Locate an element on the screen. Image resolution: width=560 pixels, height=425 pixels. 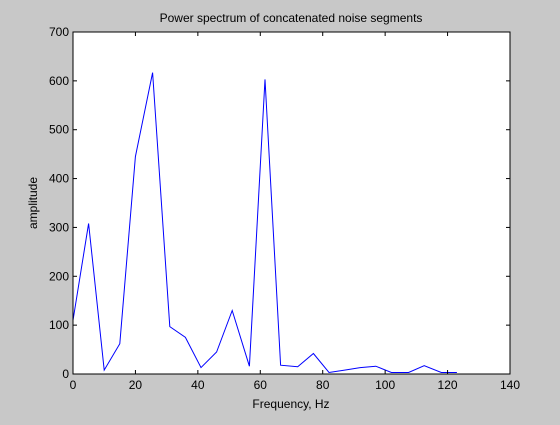
x-tick-label: 0 is located at coordinates (73, 385).